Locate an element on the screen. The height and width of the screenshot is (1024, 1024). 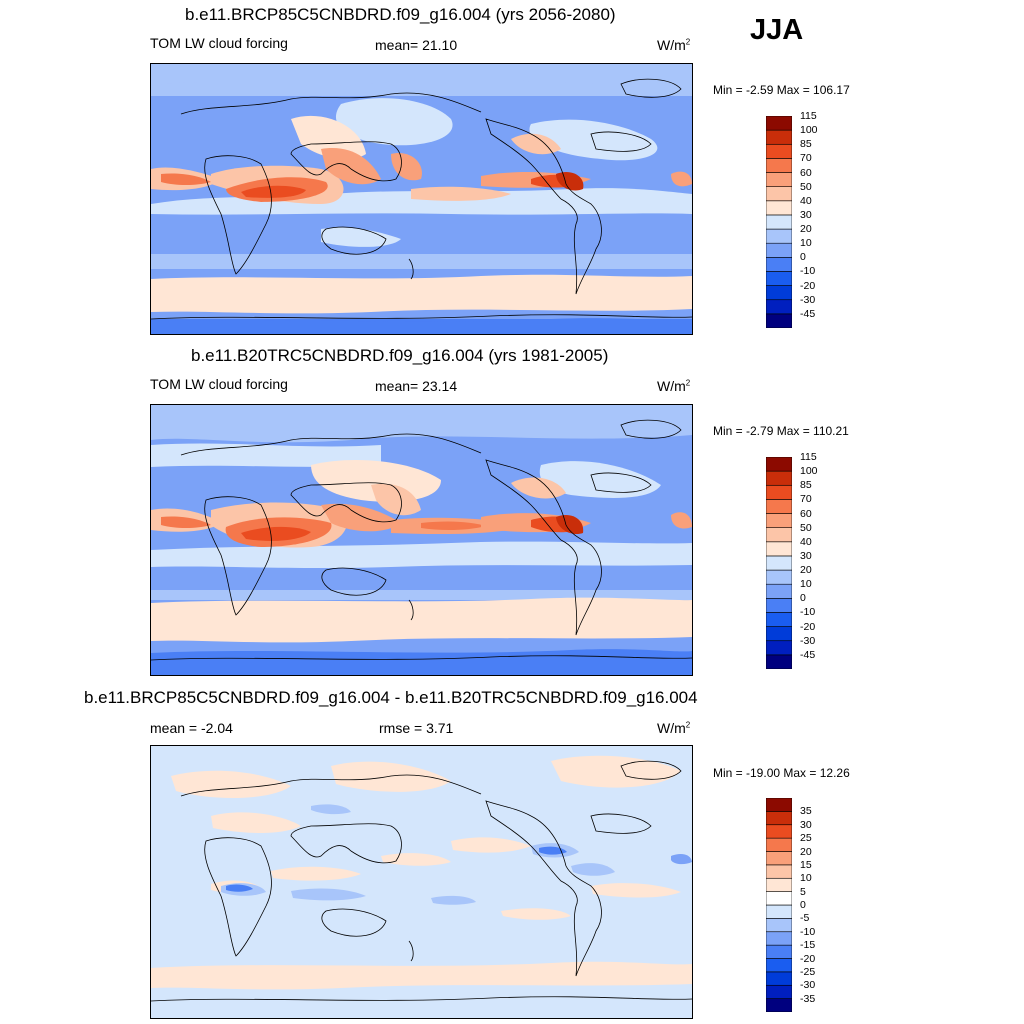
colorbar-tick-label: -25 is located at coordinates (808, 971).